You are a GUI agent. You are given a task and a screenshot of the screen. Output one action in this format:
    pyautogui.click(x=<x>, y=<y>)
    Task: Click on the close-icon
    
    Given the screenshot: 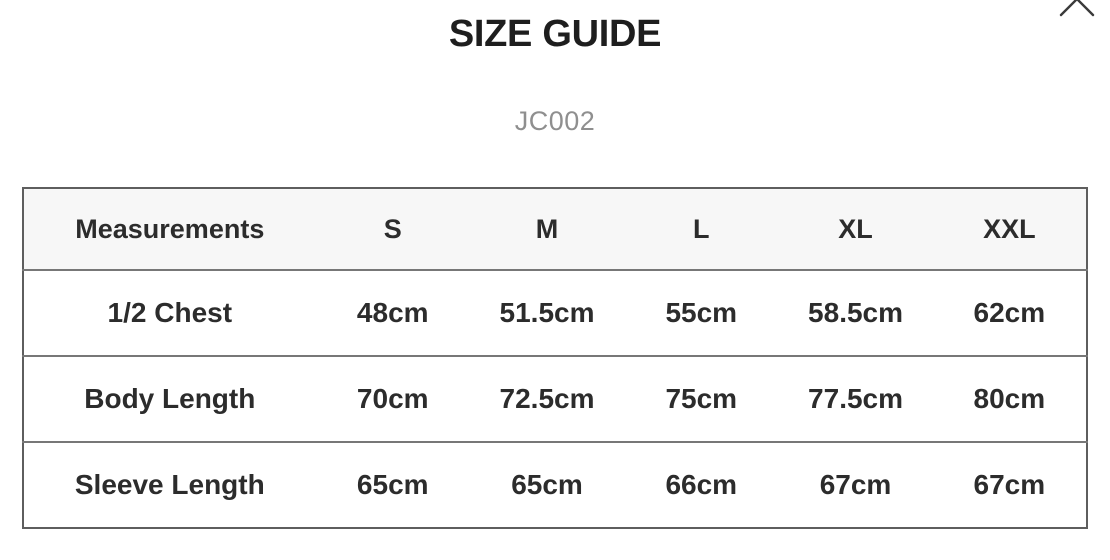 What is the action you would take?
    pyautogui.click(x=1077, y=8)
    